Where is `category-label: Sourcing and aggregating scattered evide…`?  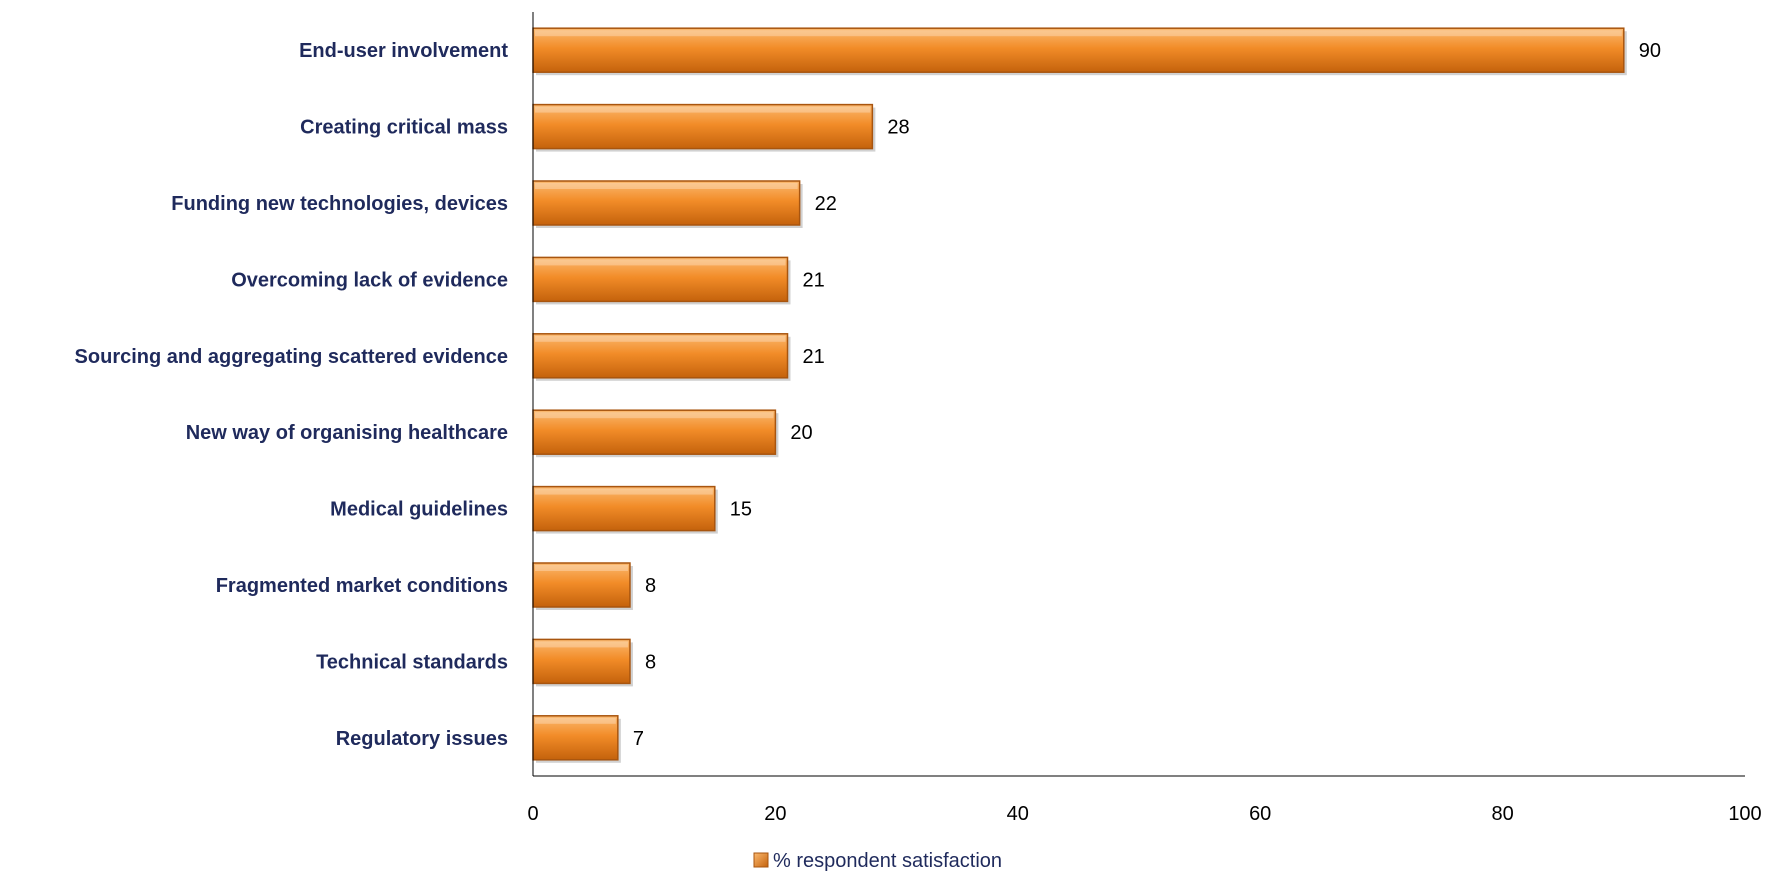 category-label: Sourcing and aggregating scattered evide… is located at coordinates (291, 357).